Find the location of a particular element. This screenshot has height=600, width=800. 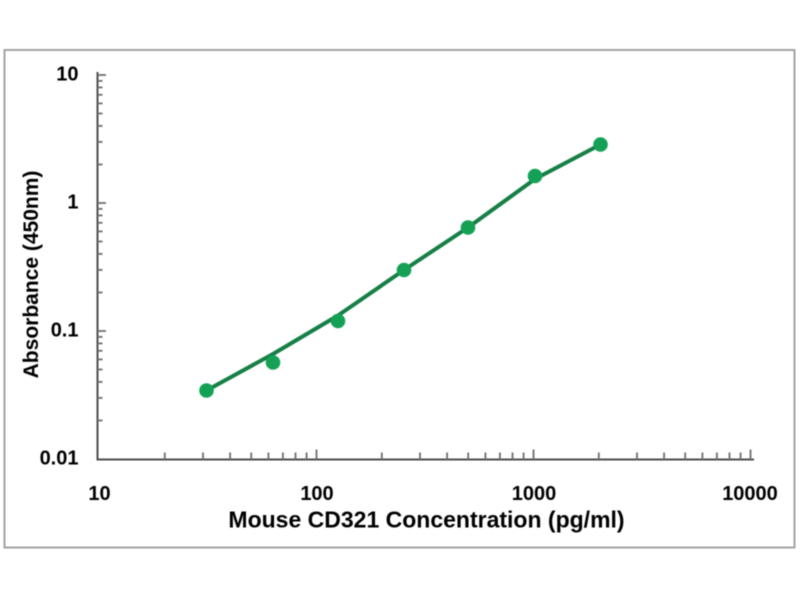

svg-text: 10000 is located at coordinates (750, 494).